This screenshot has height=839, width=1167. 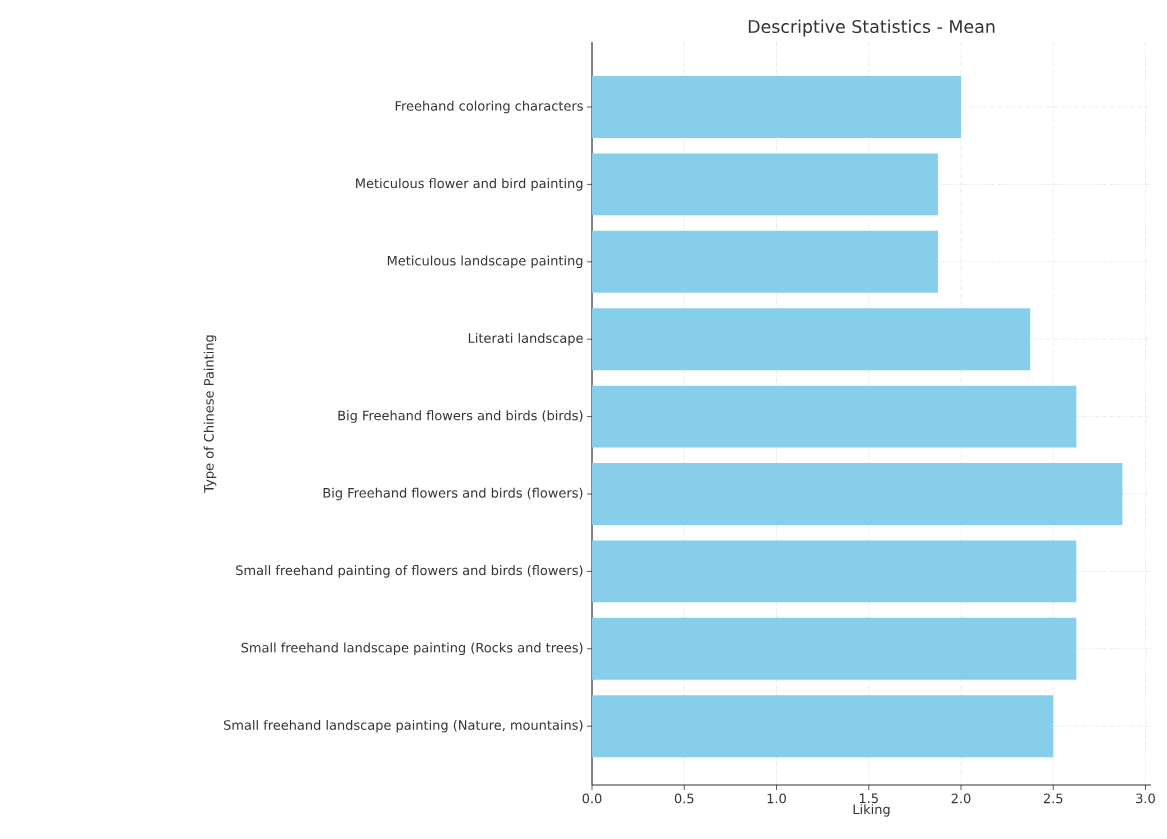 I want to click on x-tick-label: 1.5, so click(x=868, y=798).